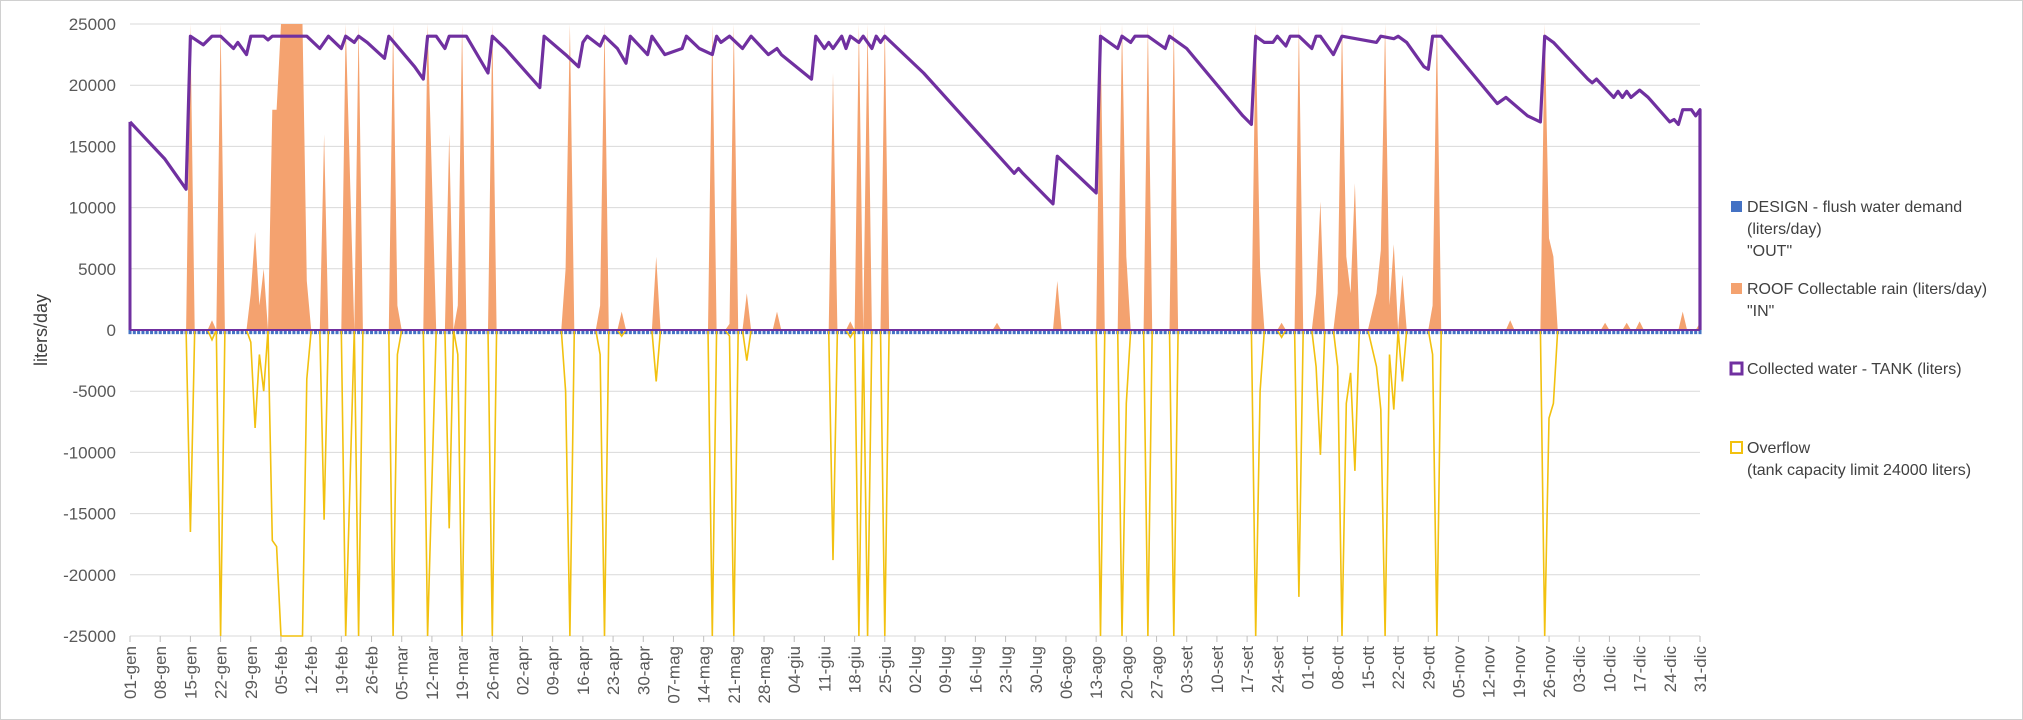 The height and width of the screenshot is (720, 2023). I want to click on x-tick-label: 20-ago, so click(1126, 672).